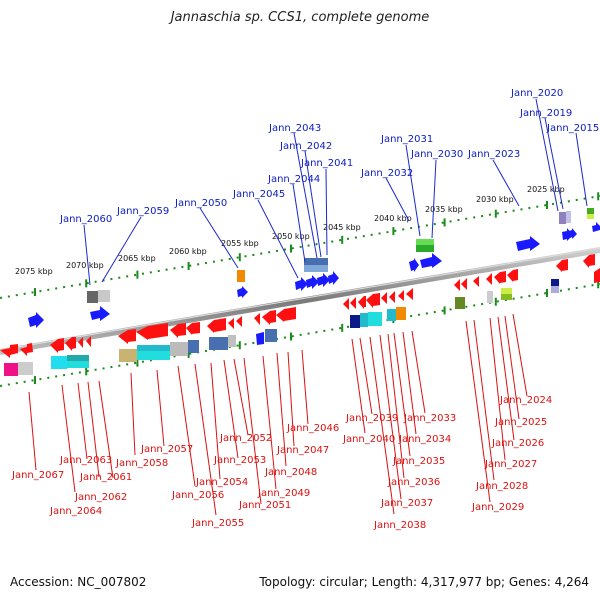  Describe the element at coordinates (536, 93) in the screenshot. I see `gene-label: Jann_2020` at that location.